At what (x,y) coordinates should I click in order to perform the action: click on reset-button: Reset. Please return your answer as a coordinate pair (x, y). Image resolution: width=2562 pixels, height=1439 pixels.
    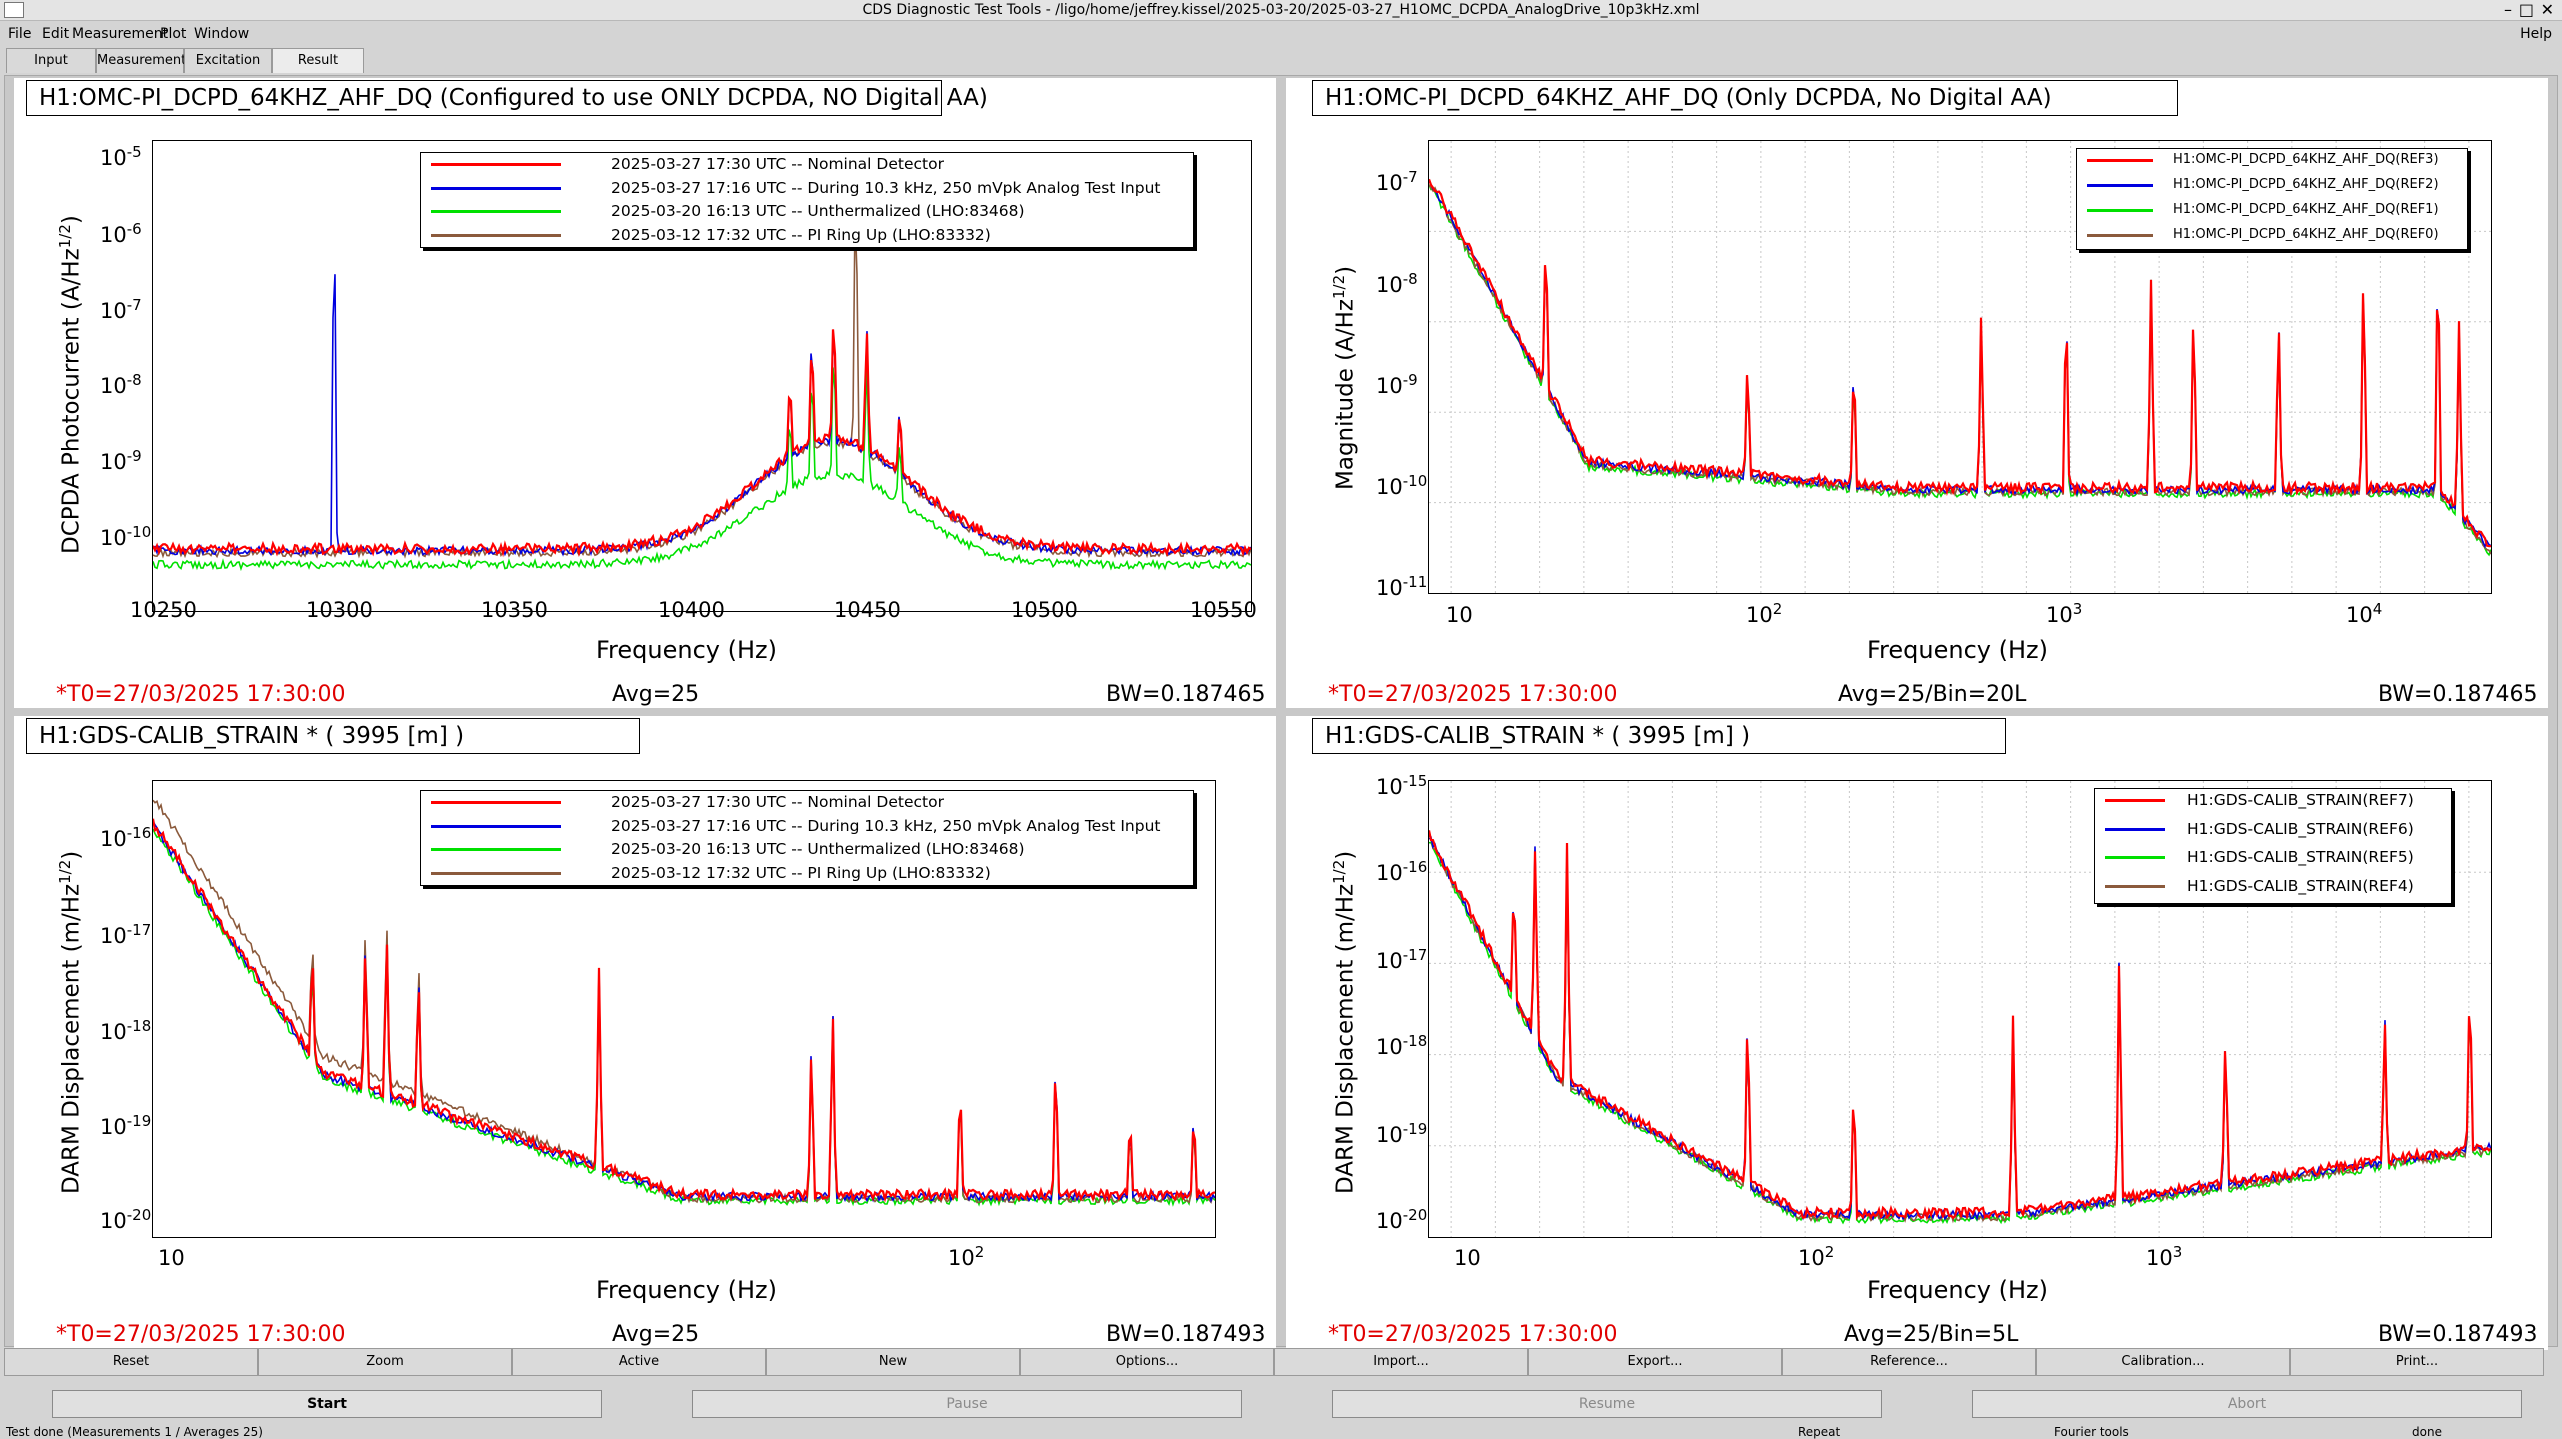
    Looking at the image, I should click on (131, 1362).